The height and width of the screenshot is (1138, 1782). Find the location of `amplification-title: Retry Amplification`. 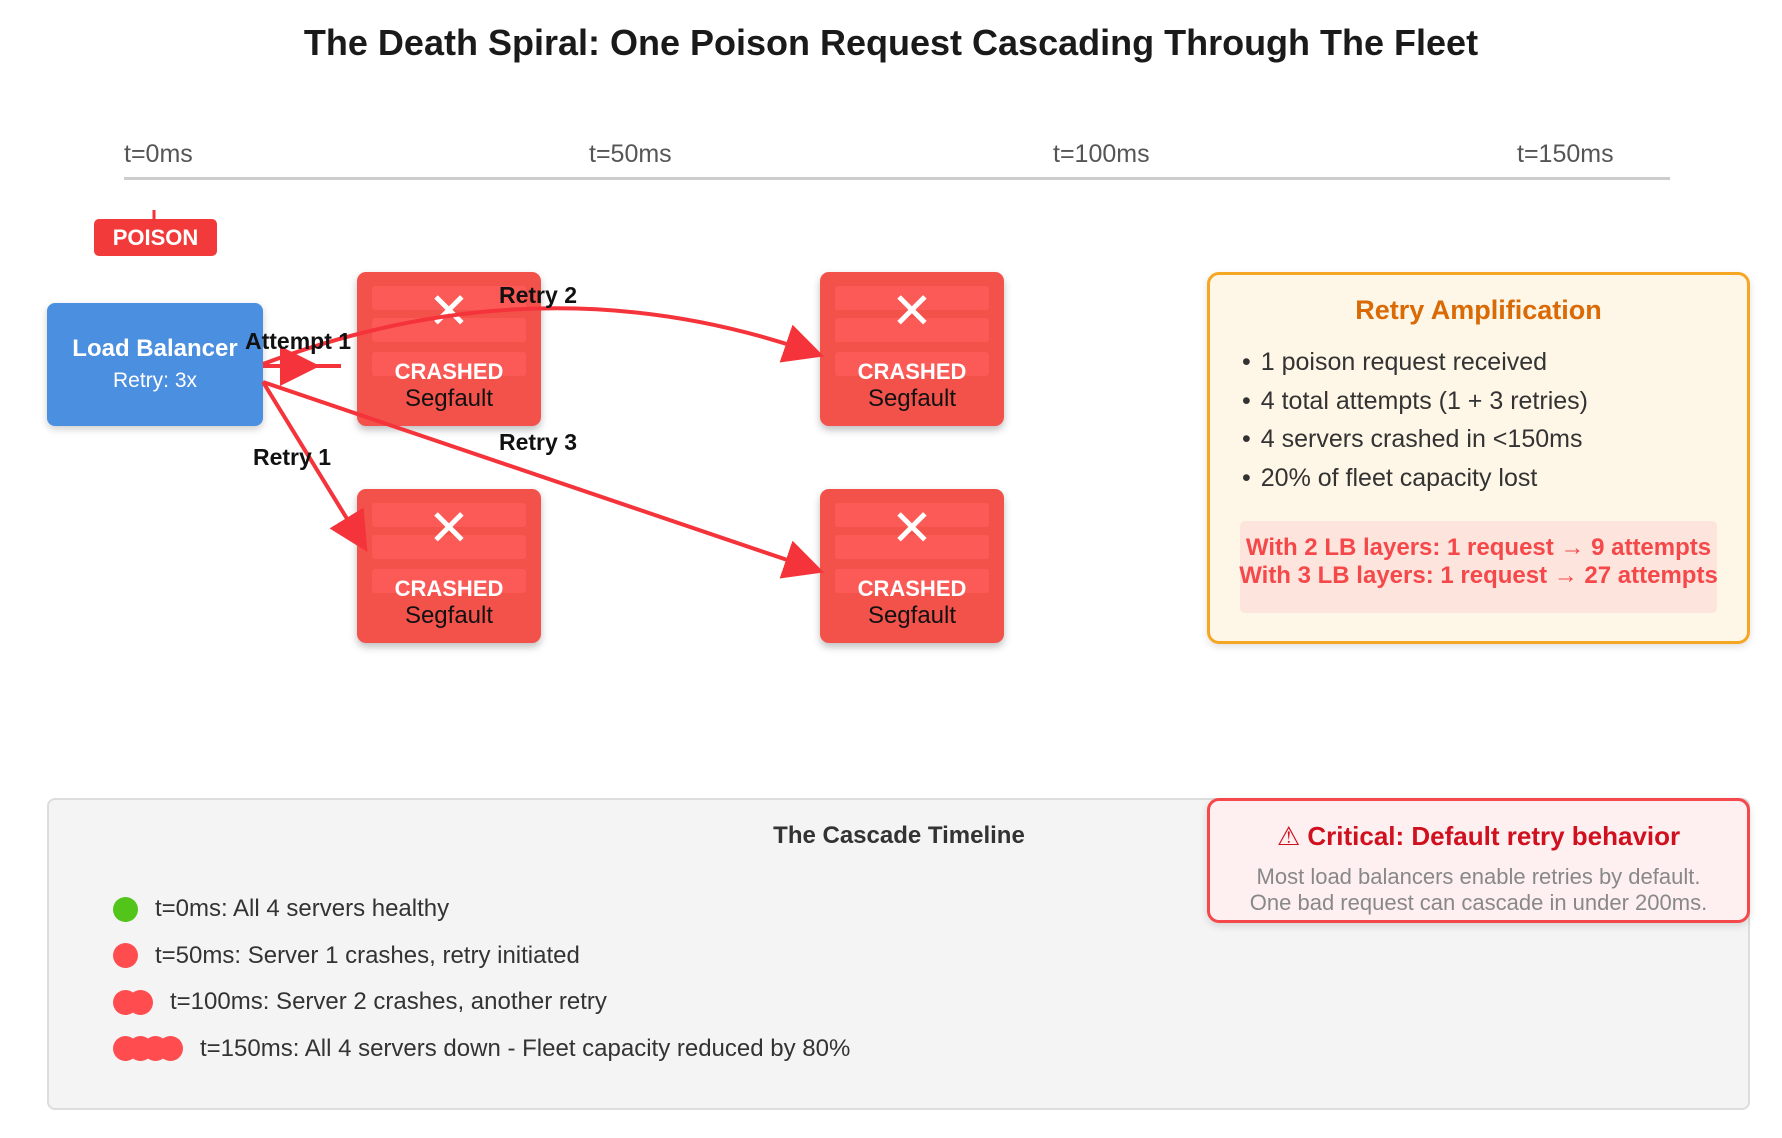

amplification-title: Retry Amplification is located at coordinates (1478, 310).